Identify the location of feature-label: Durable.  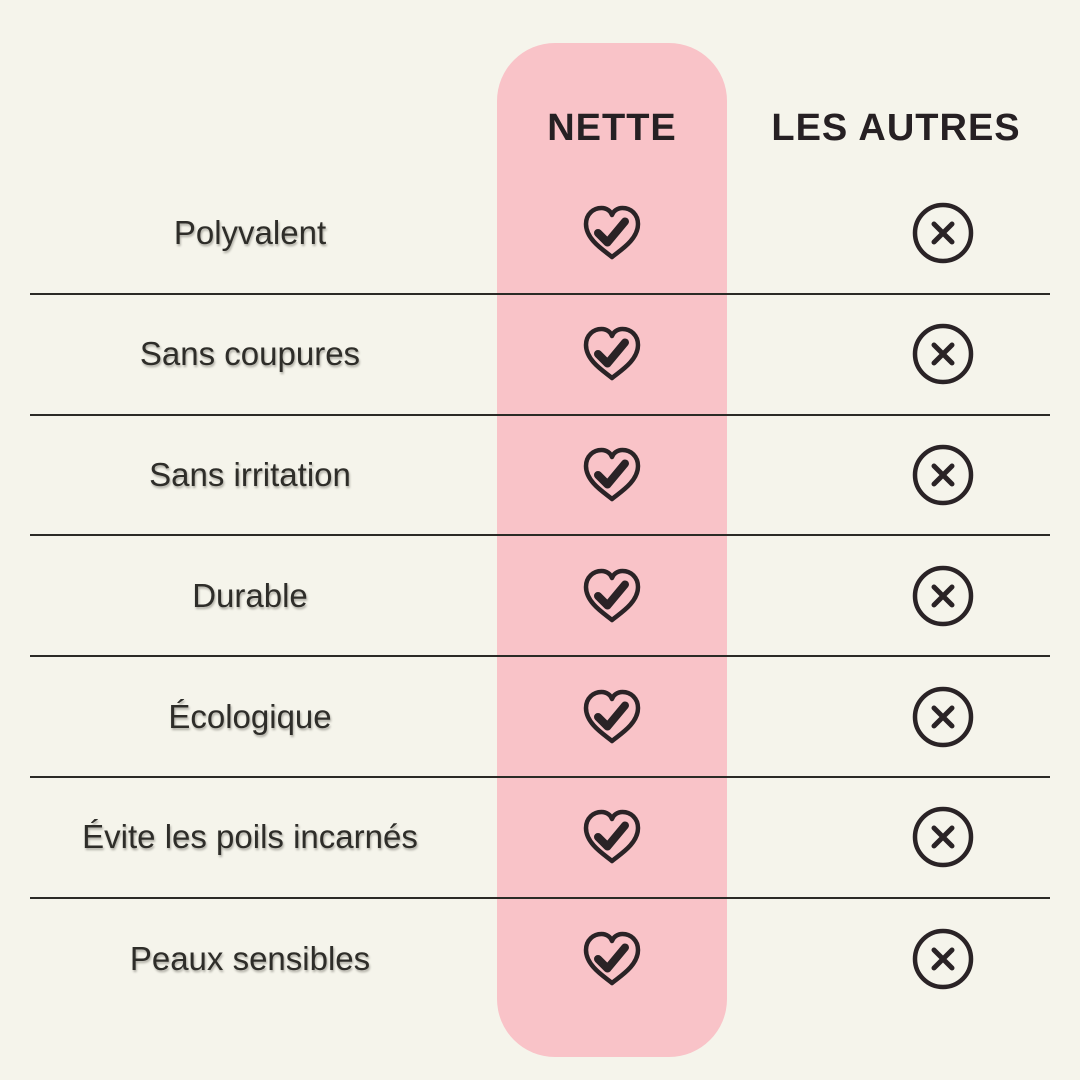
(250, 595).